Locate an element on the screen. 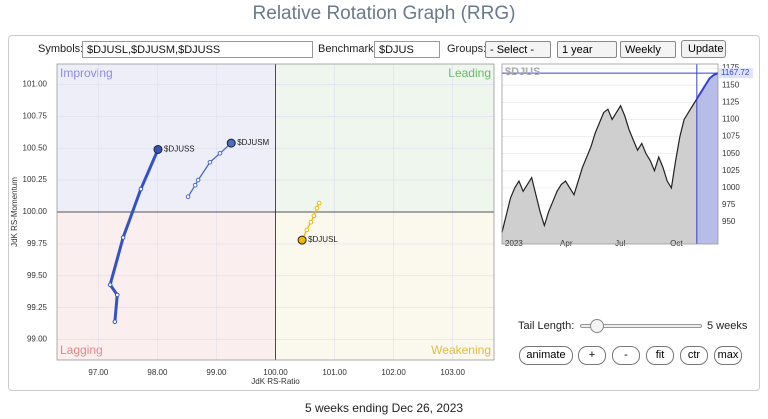  y-tick-label: 100.50 is located at coordinates (35, 147).